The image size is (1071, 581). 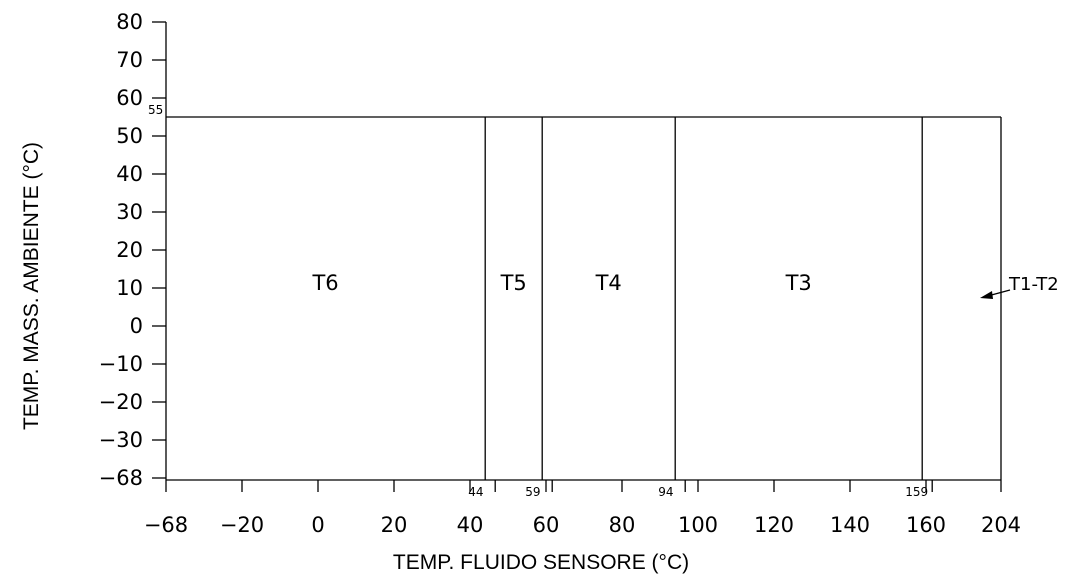 What do you see at coordinates (532, 492) in the screenshot?
I see `boundary-label: 59` at bounding box center [532, 492].